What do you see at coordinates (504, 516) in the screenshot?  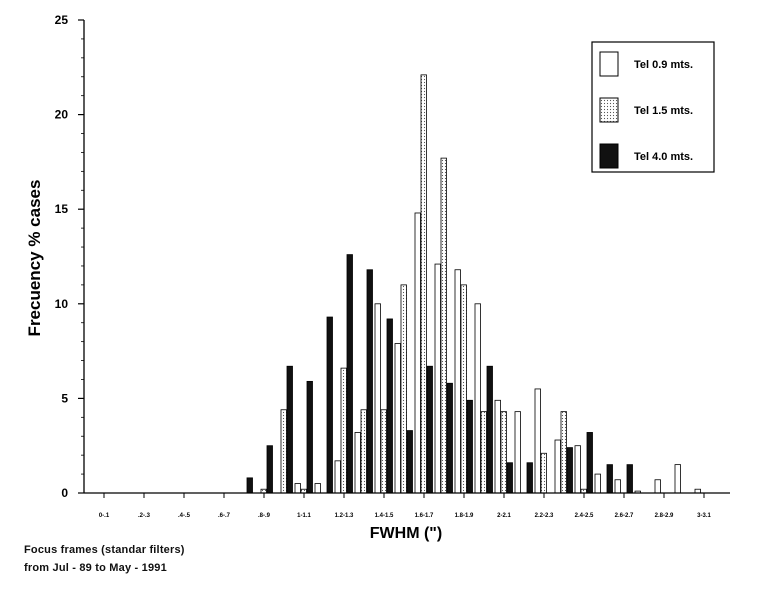 I see `x-tick-label: 2-2.1` at bounding box center [504, 516].